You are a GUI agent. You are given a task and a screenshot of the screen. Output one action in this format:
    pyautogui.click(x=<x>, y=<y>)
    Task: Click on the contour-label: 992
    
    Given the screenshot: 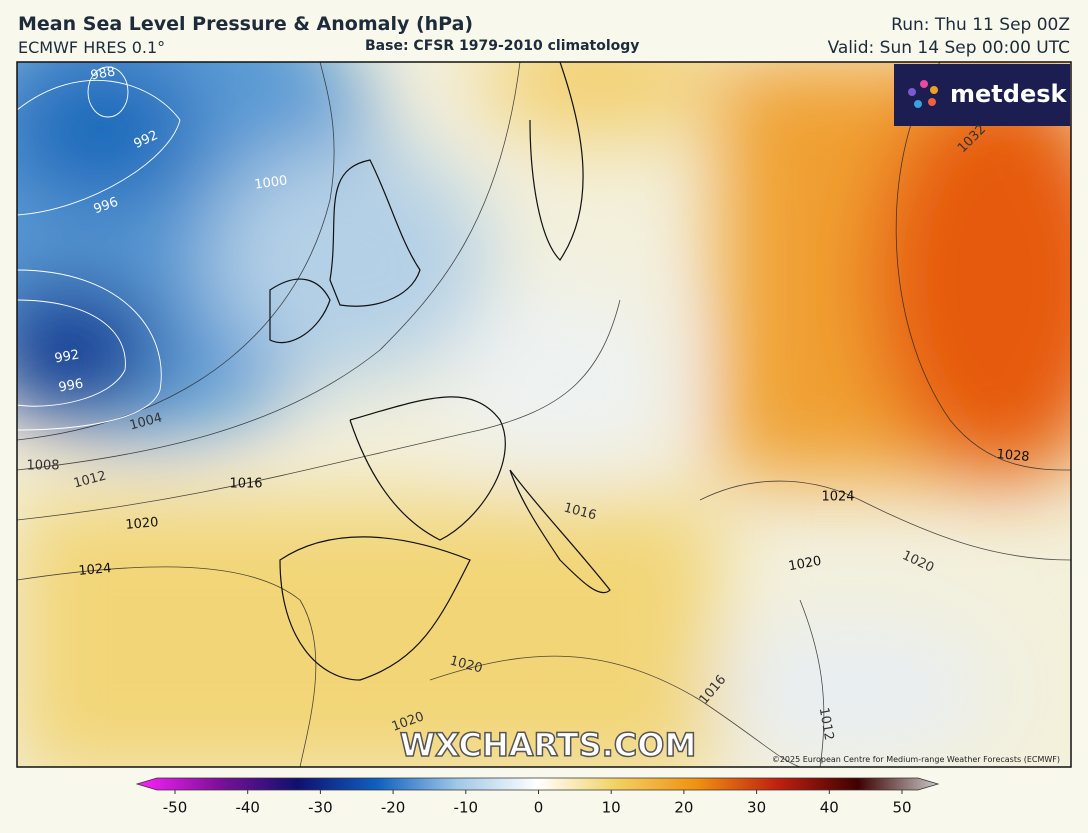 What is the action you would take?
    pyautogui.click(x=66, y=356)
    